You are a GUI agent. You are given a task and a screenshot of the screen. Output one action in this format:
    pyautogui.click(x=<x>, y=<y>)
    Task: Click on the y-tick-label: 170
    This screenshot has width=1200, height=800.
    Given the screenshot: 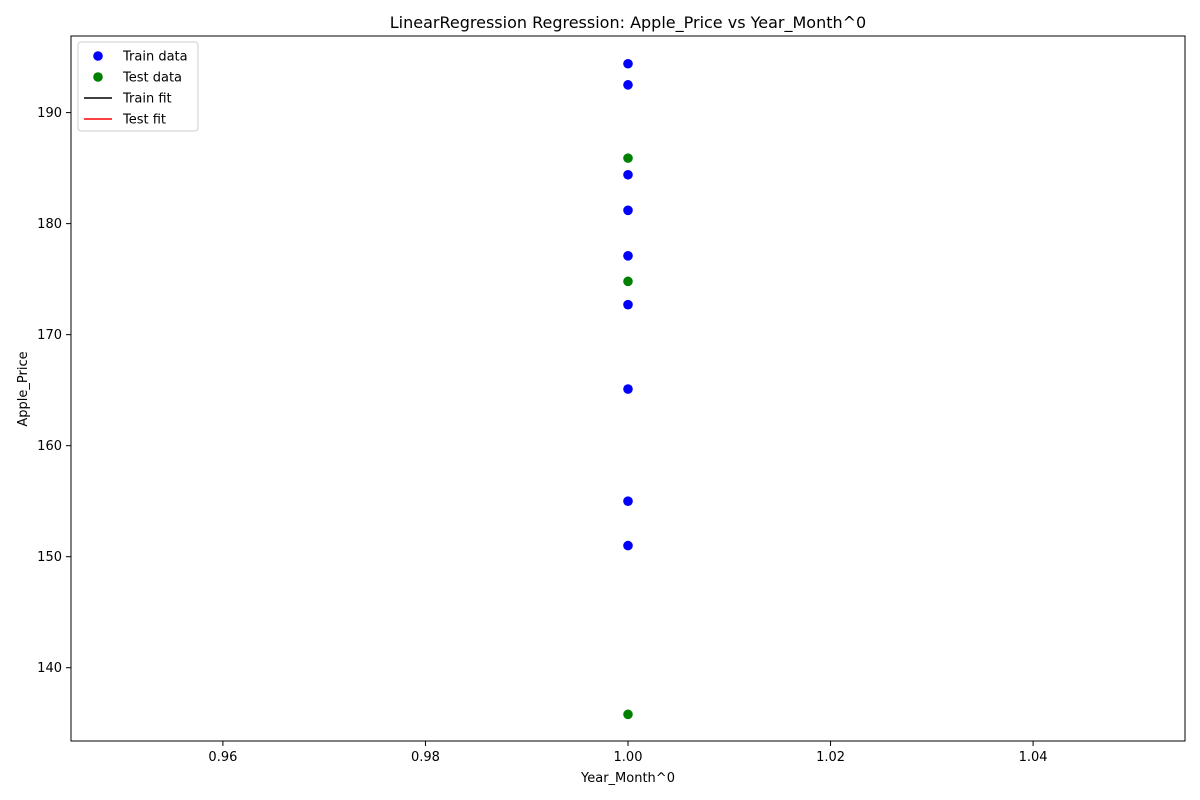 What is the action you would take?
    pyautogui.click(x=49, y=335)
    